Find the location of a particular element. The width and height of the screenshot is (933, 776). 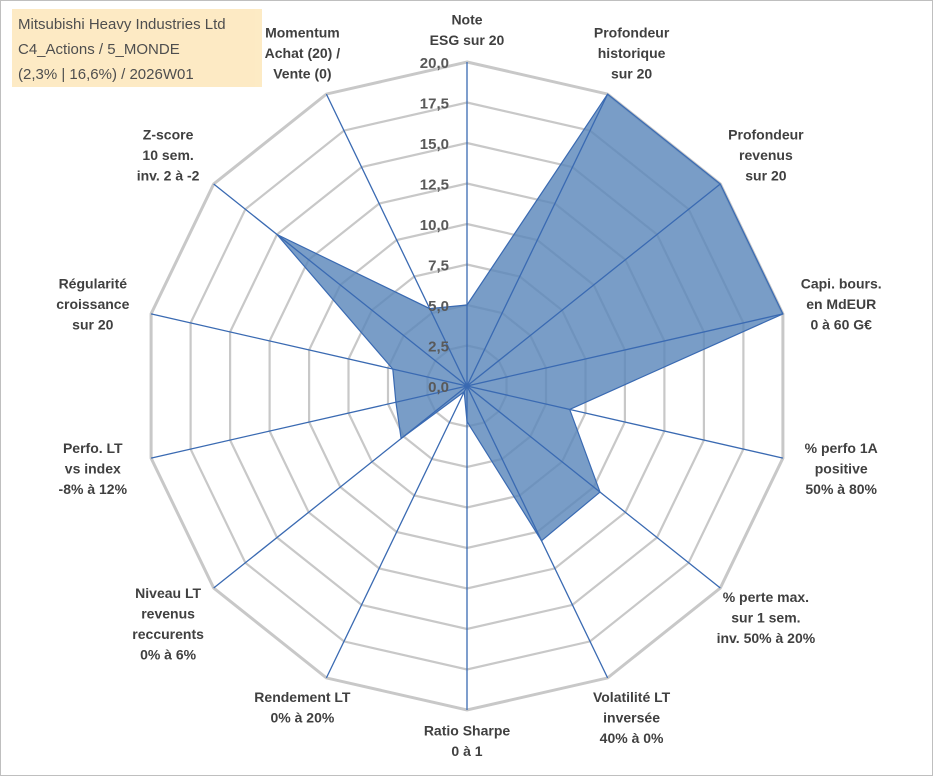

axis-label-line: 50% à 80% is located at coordinates (841, 489).